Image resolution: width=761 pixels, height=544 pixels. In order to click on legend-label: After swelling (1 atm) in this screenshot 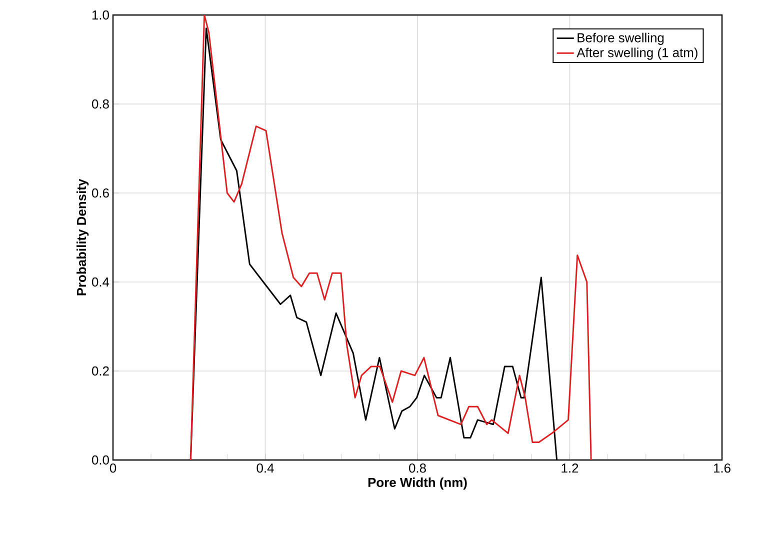, I will do `click(637, 54)`.